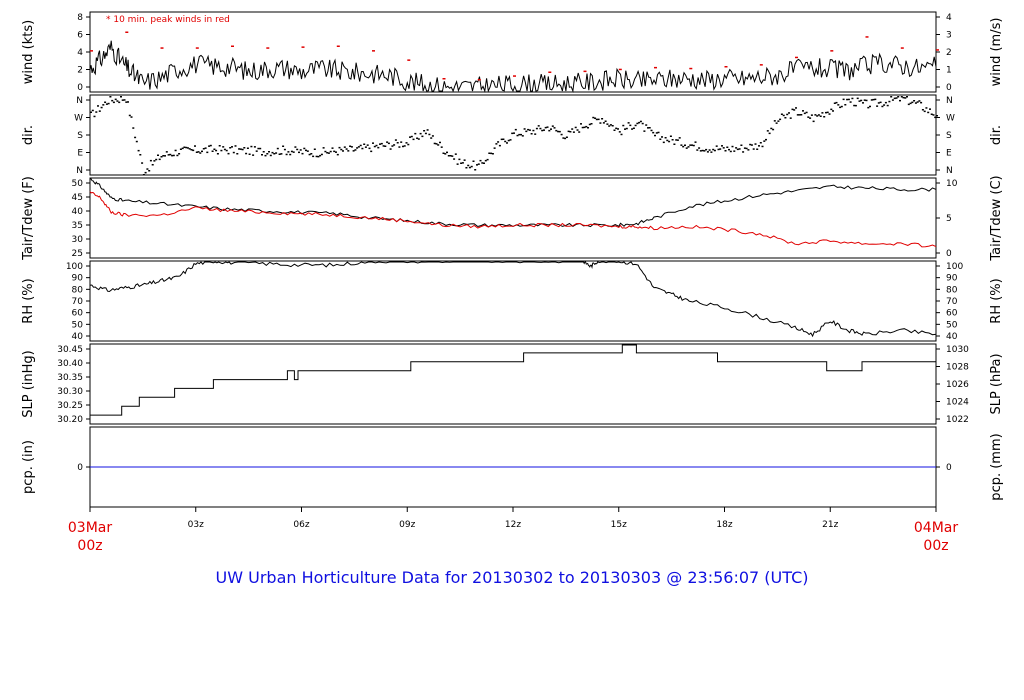 Image resolution: width=1024 pixels, height=700 pixels. What do you see at coordinates (949, 154) in the screenshot?
I see `right-tick-label: E` at bounding box center [949, 154].